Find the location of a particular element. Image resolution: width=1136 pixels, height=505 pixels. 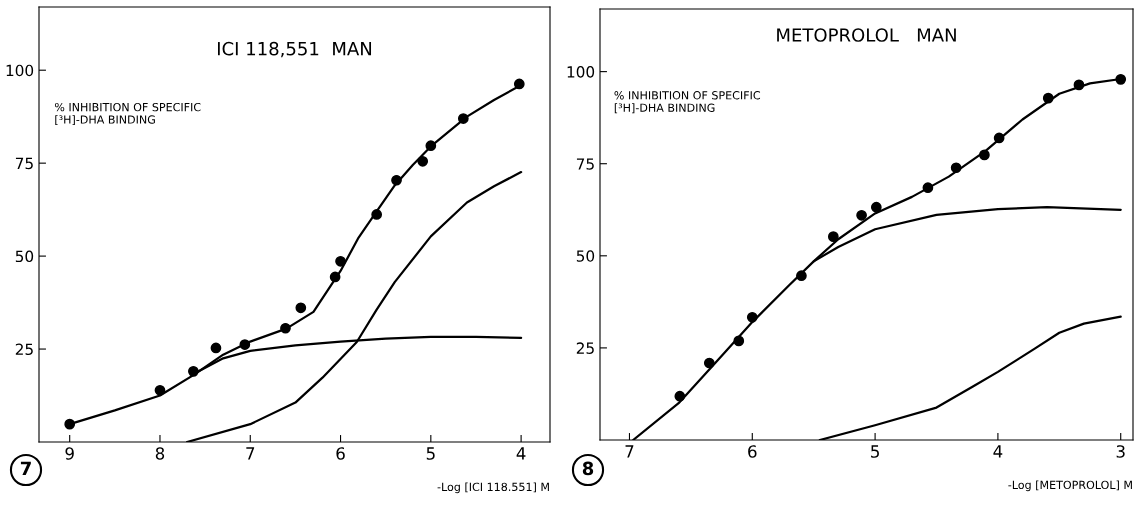

text: 8 is located at coordinates (588, 468).